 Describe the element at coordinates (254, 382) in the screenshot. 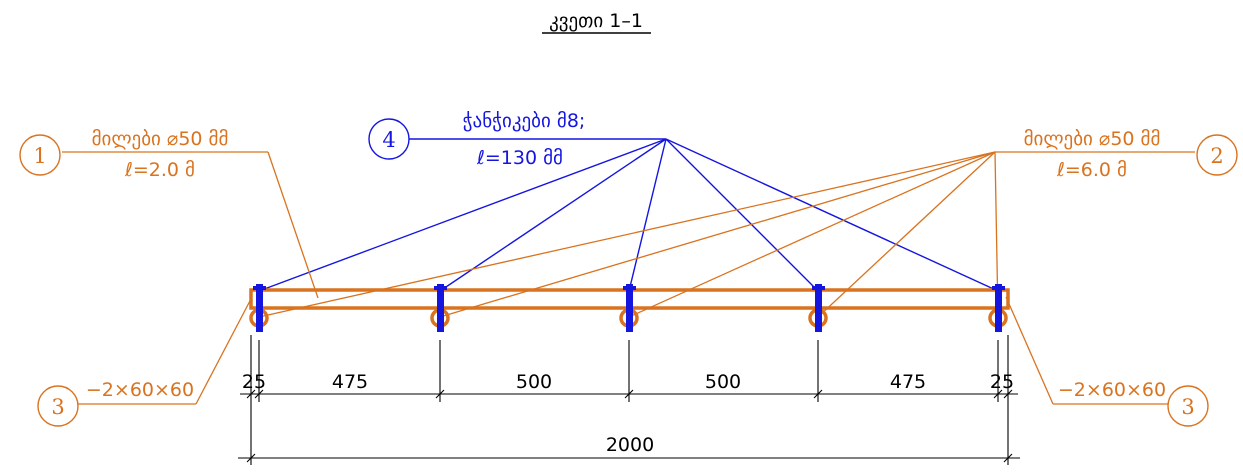

I see `dim-25-left: 25` at that location.